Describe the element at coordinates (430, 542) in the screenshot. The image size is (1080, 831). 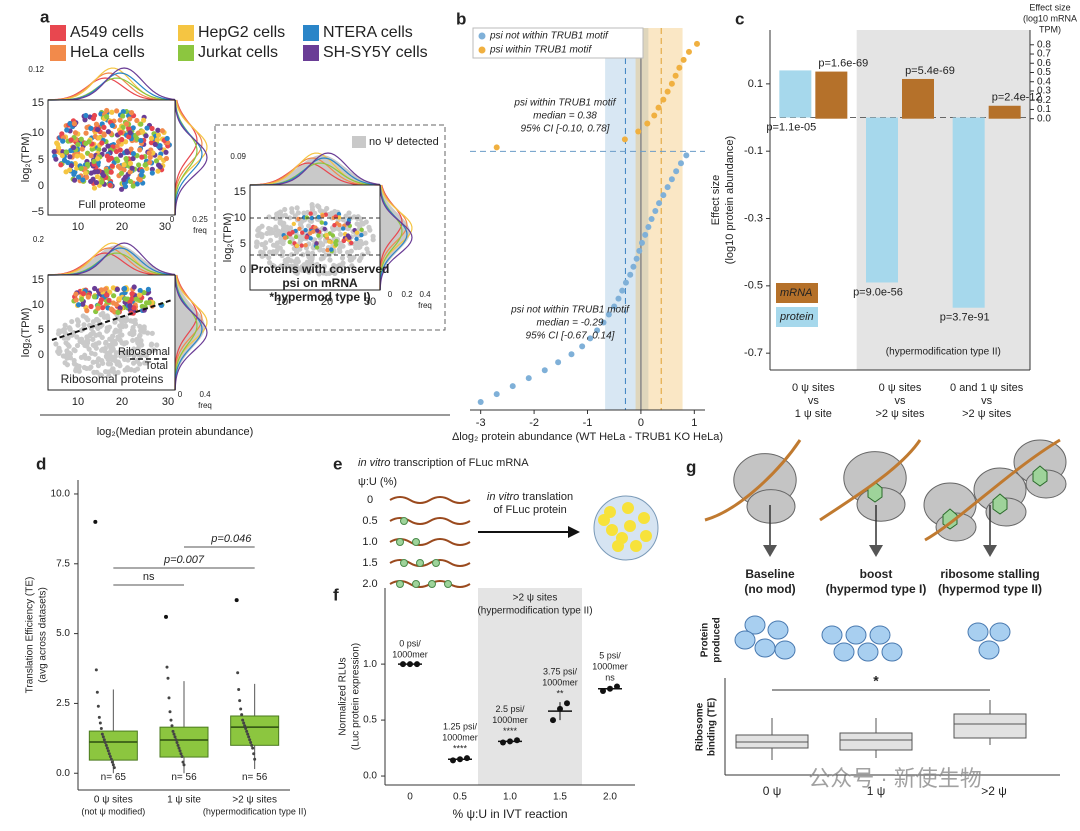
I see `mrna` at that location.